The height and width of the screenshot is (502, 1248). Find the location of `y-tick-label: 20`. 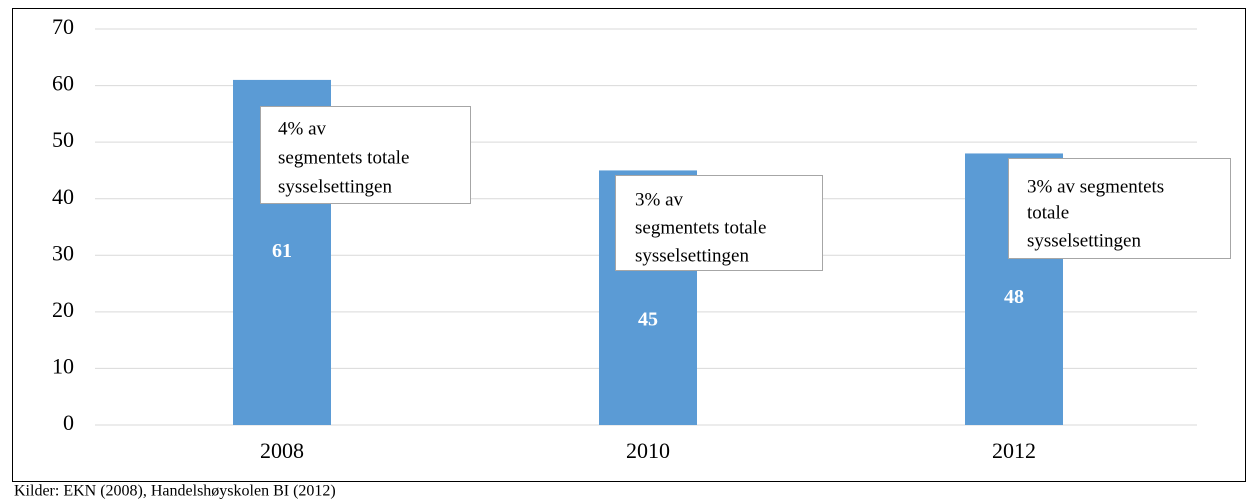

y-tick-label: 20 is located at coordinates (63, 309).